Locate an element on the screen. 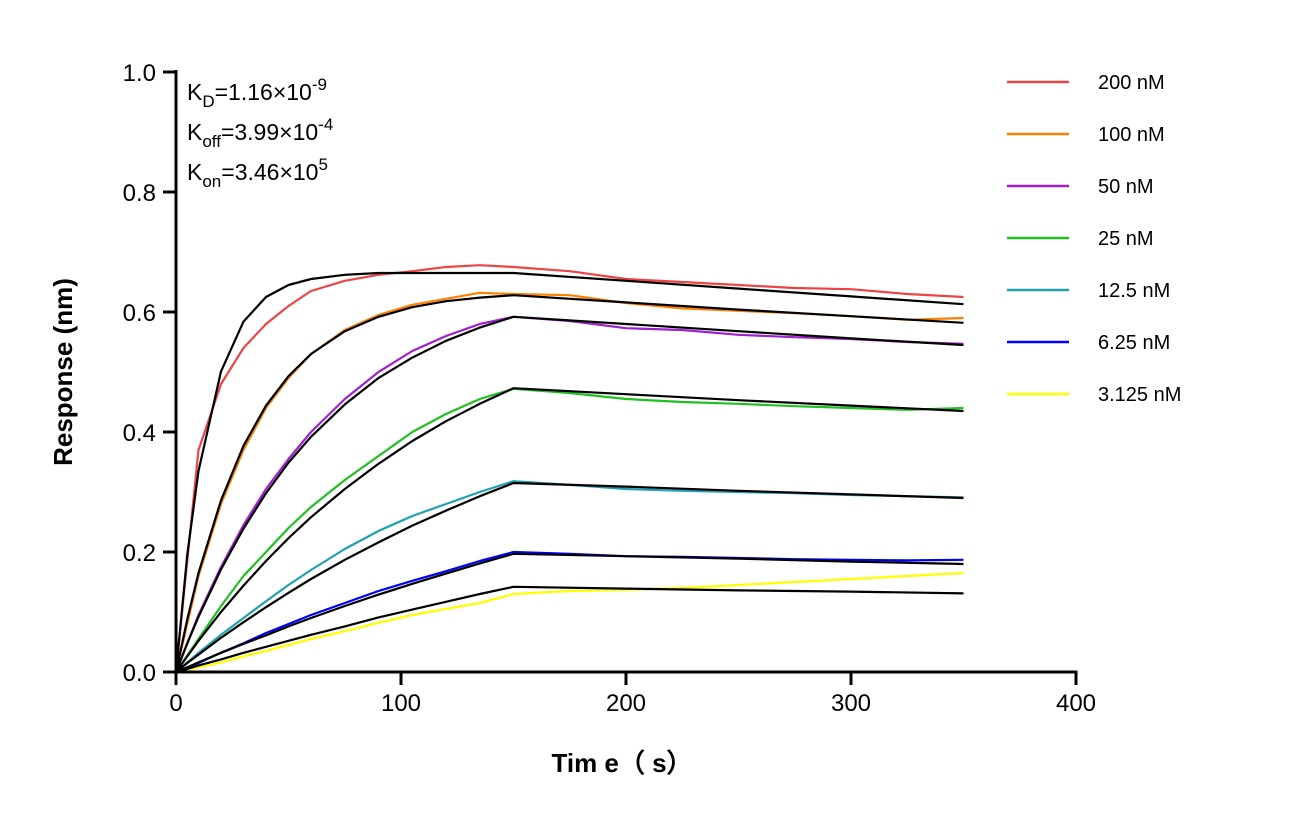 The height and width of the screenshot is (825, 1308). y-tick-label: 1.0 is located at coordinates (139, 73).